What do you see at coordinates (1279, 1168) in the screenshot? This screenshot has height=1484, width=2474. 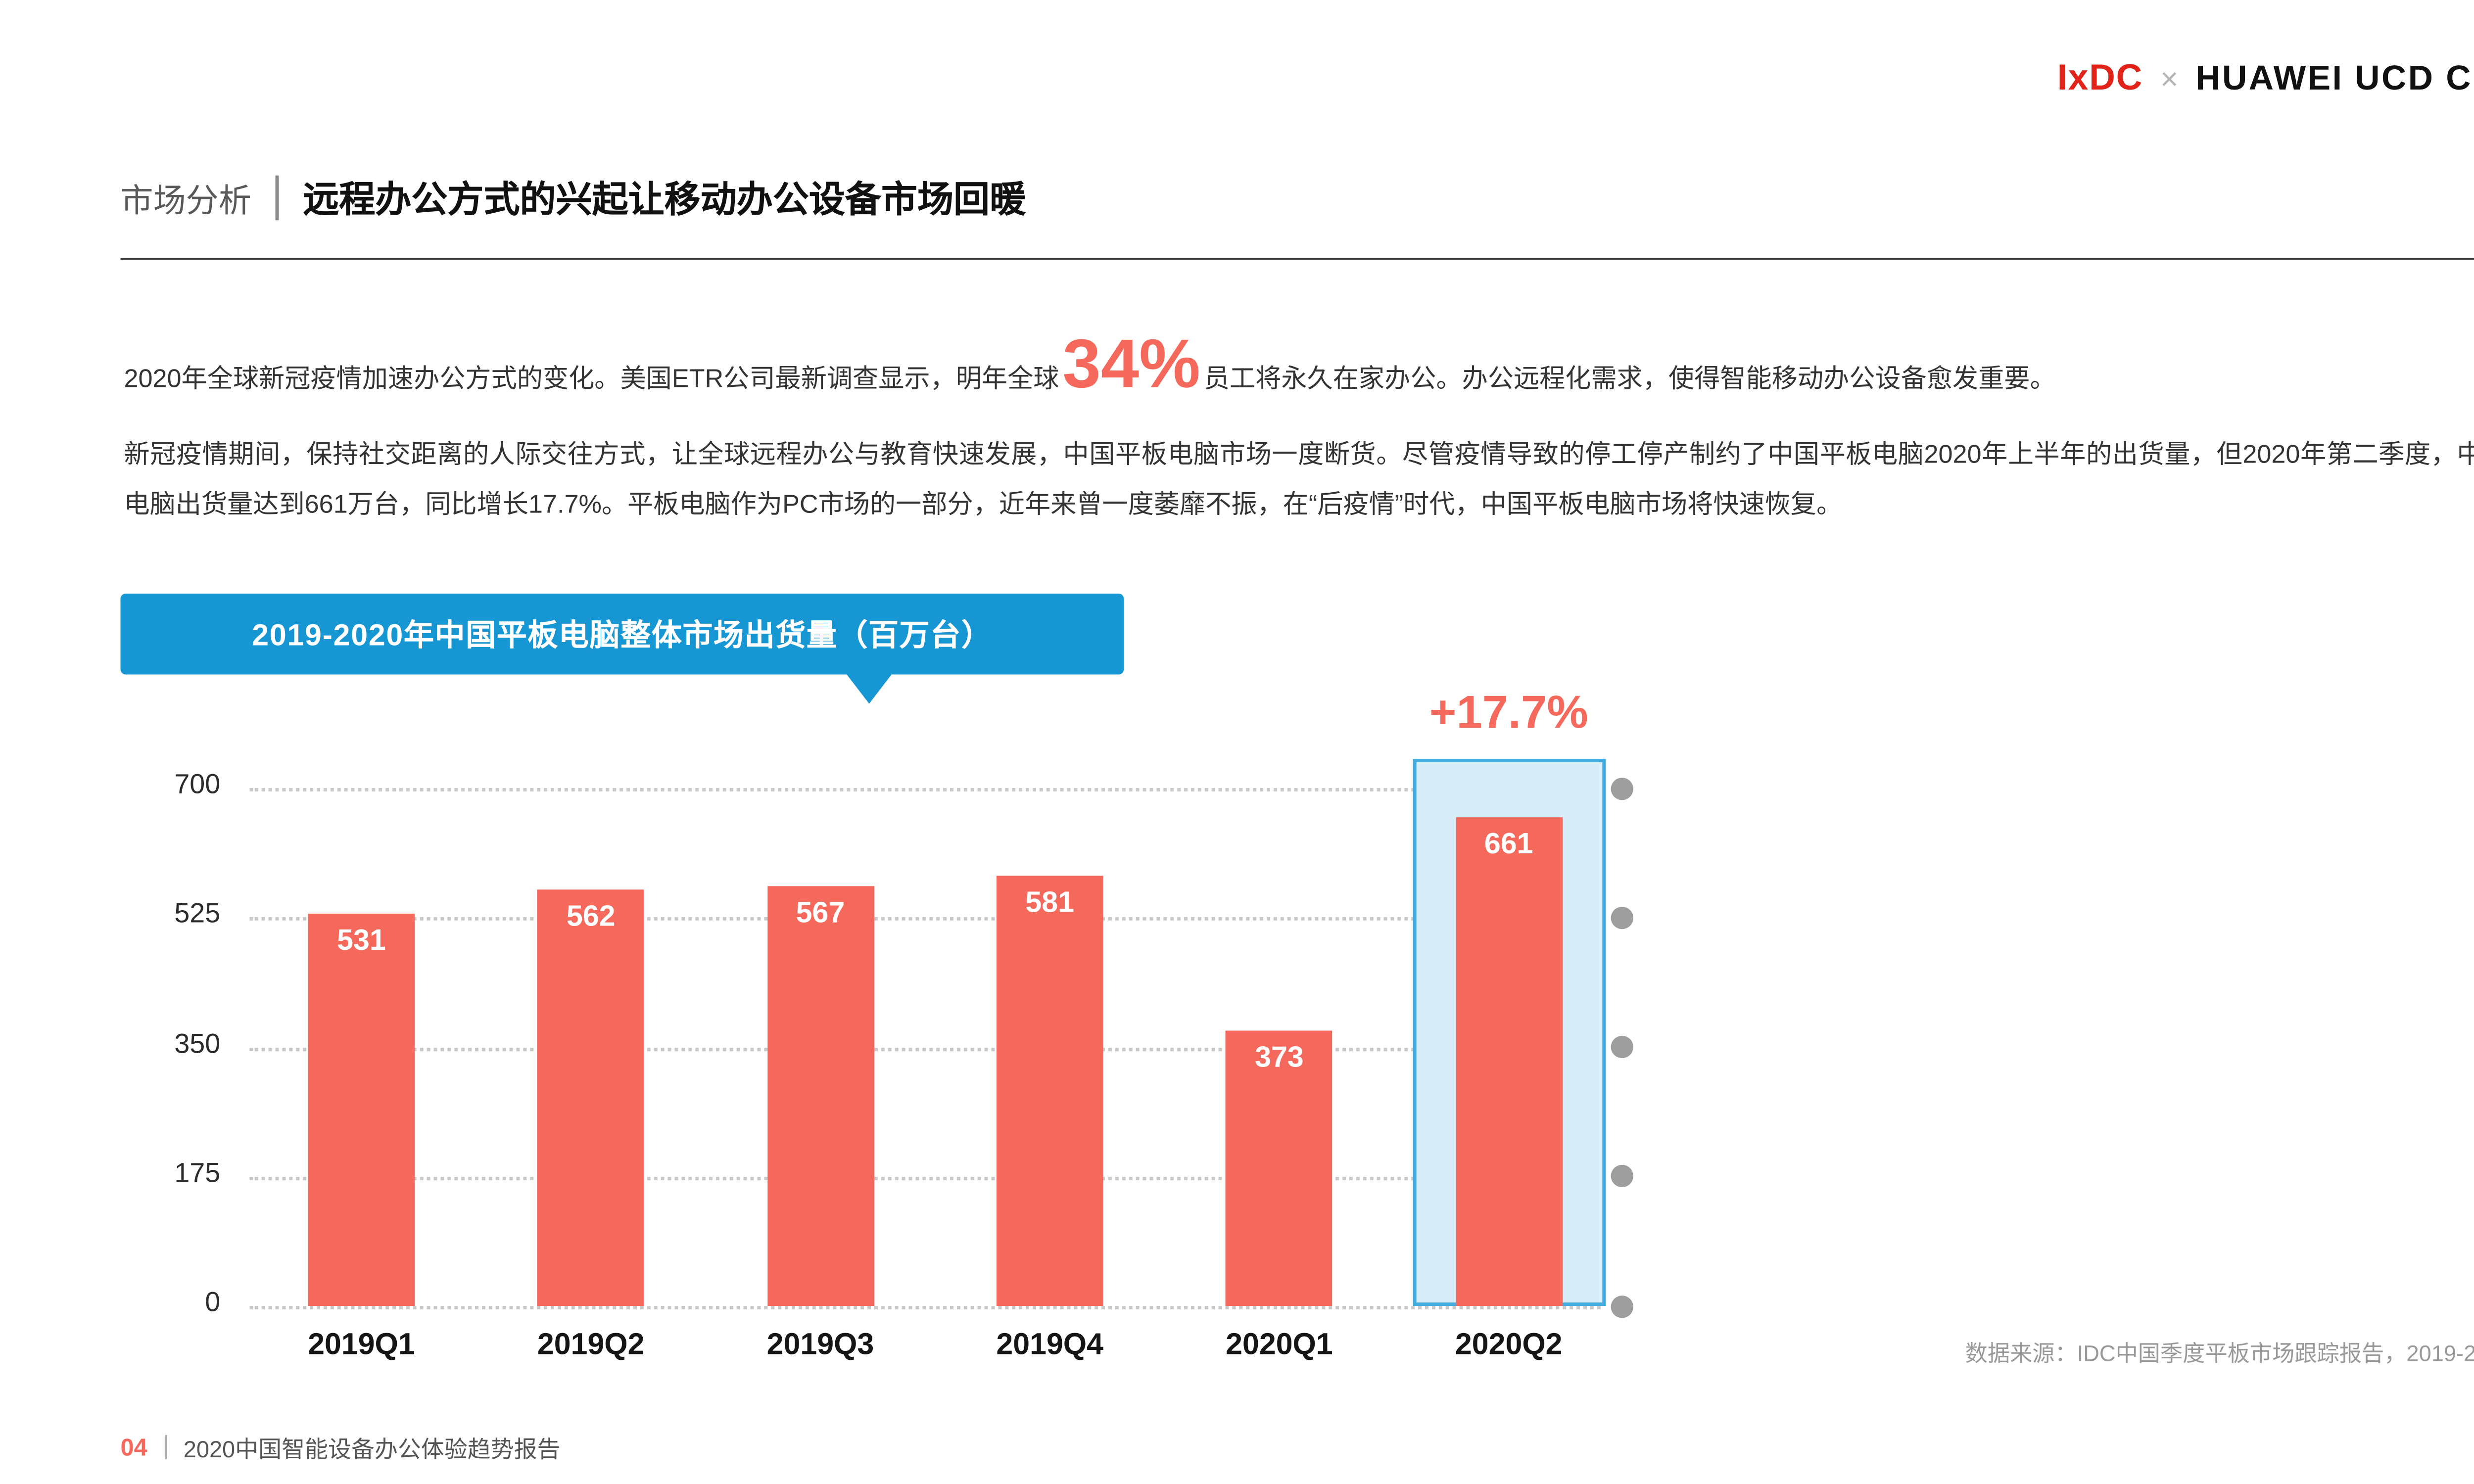 I see `bar-2020Q1: 373` at bounding box center [1279, 1168].